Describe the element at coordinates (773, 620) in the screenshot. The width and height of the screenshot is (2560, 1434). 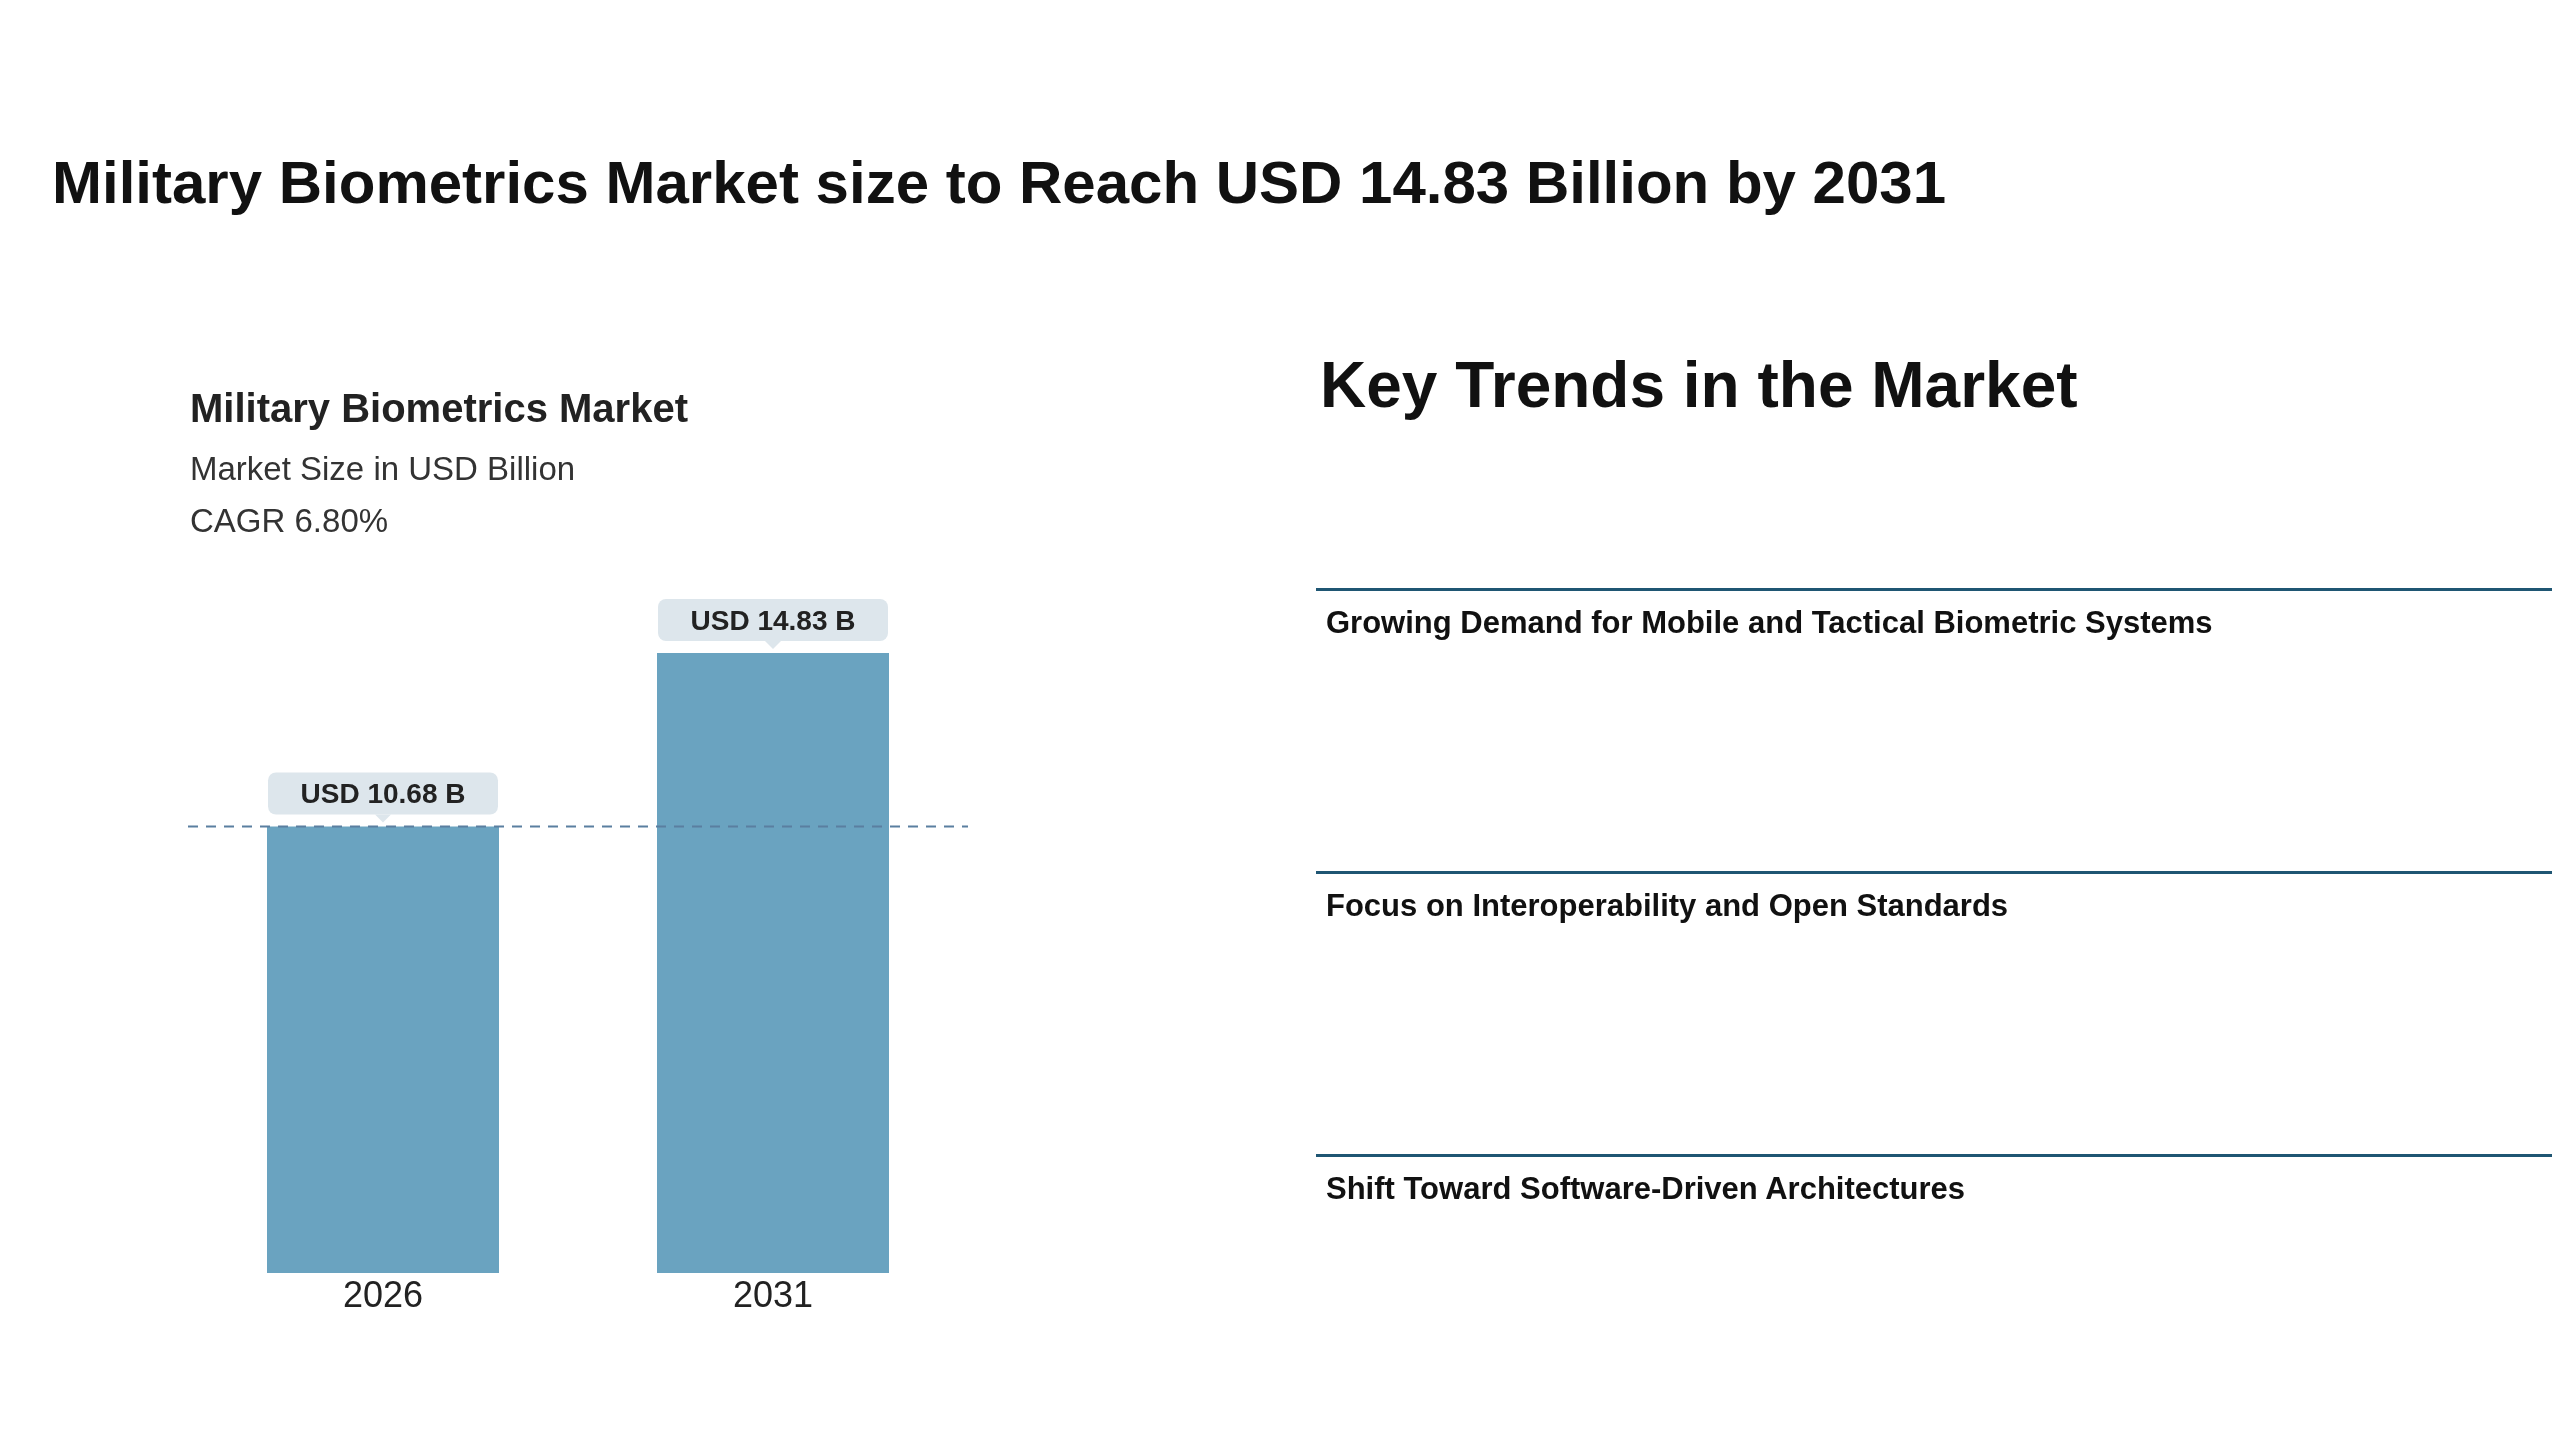
I see `data-label: USD 14.83 B` at that location.